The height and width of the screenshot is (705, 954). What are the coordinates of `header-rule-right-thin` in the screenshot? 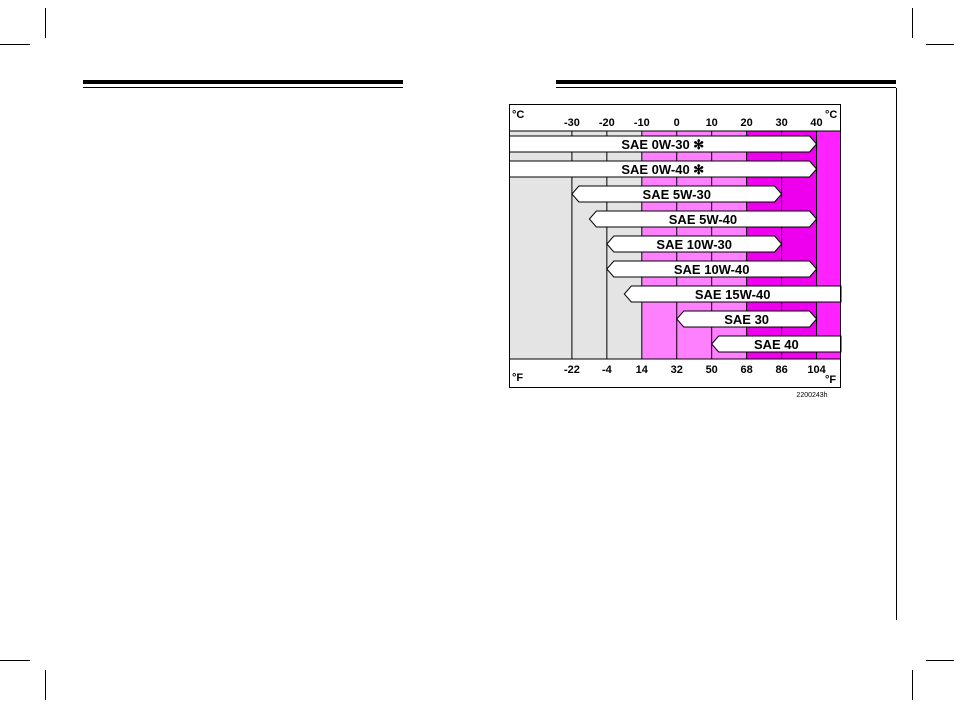 It's located at (726, 87).